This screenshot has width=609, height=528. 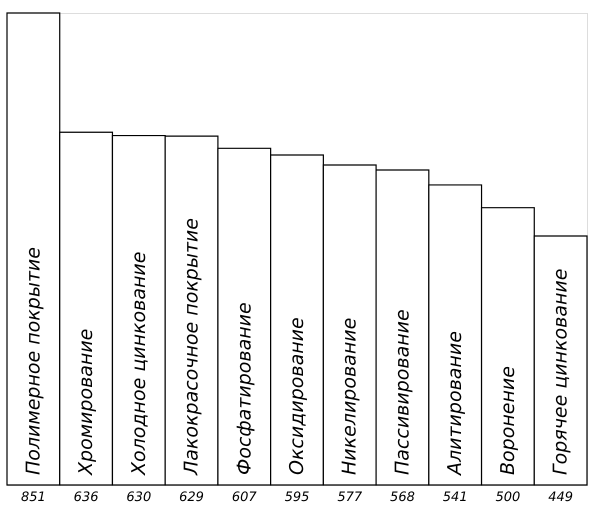 What do you see at coordinates (507, 420) in the screenshot?
I see `x-tick-label: Воронение` at bounding box center [507, 420].